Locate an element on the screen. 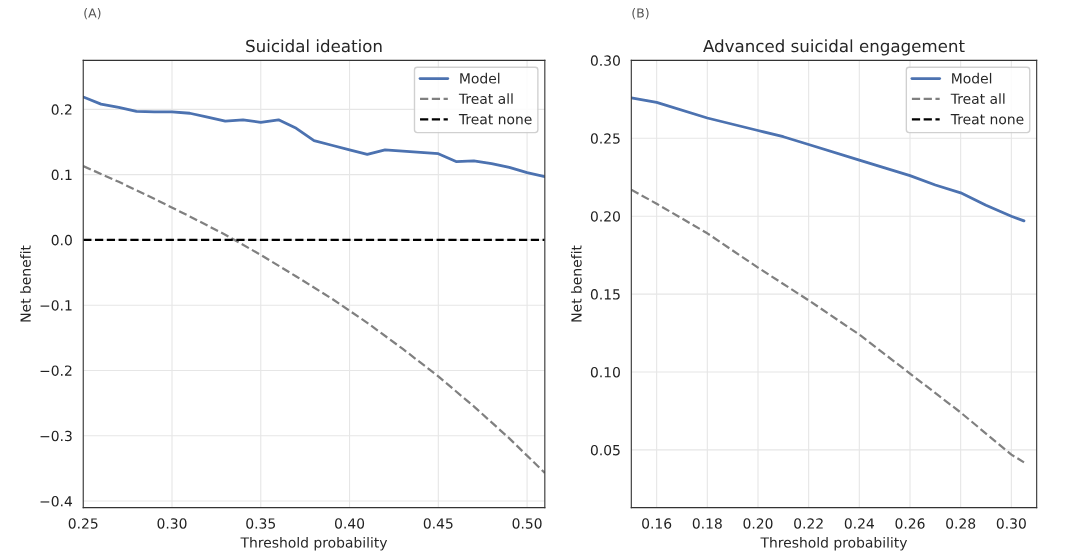  x-tick-label: 0.26 is located at coordinates (910, 523).